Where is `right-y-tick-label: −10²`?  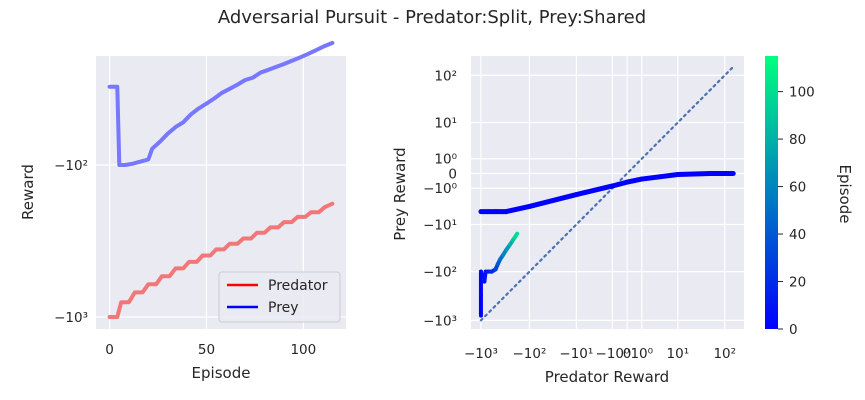 right-y-tick-label: −10² is located at coordinates (440, 273).